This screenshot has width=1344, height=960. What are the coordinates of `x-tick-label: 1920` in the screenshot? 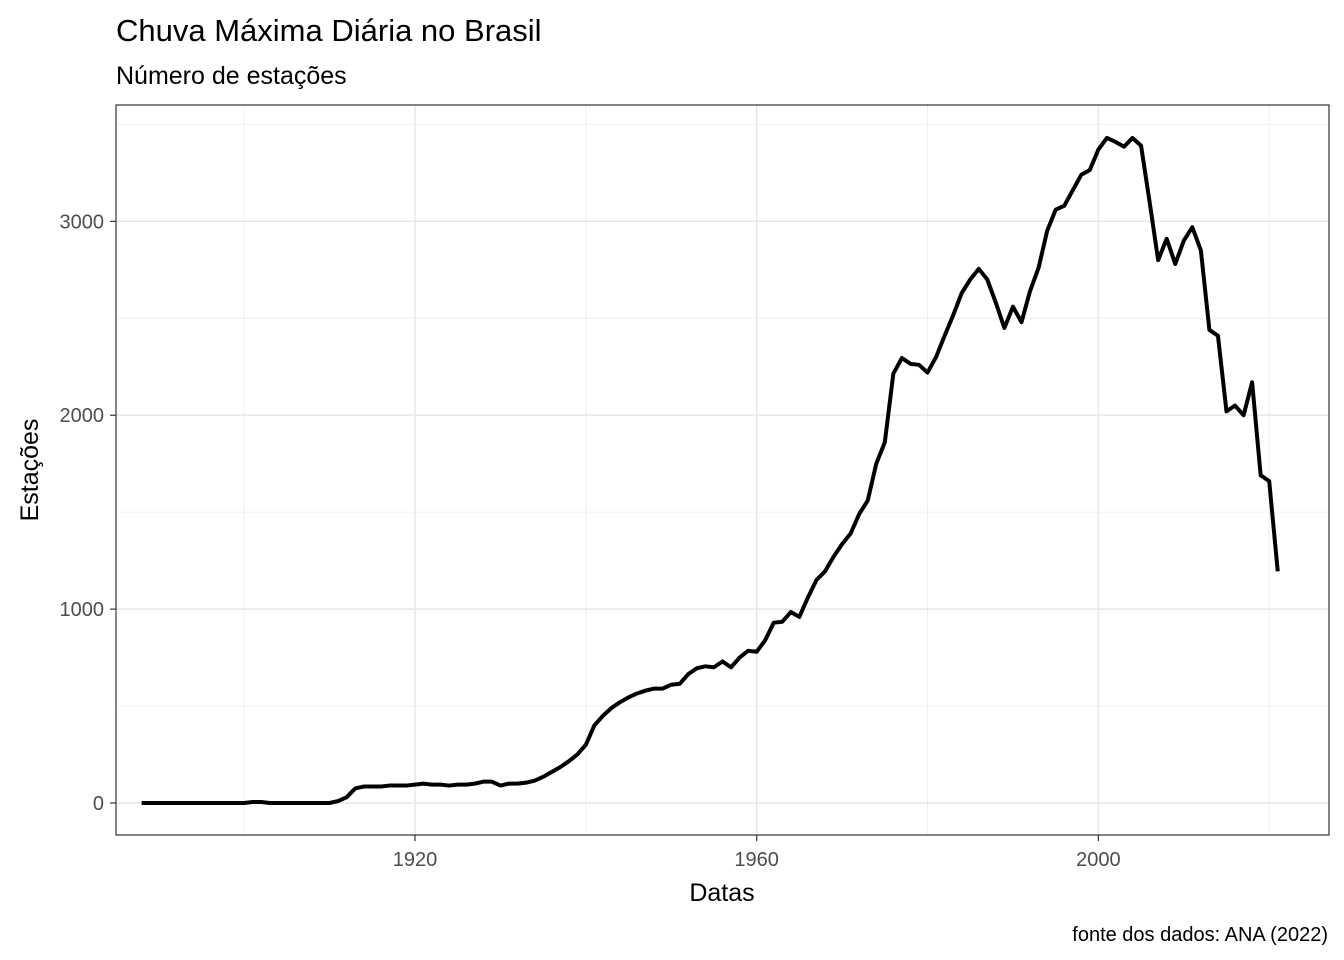 It's located at (415, 860).